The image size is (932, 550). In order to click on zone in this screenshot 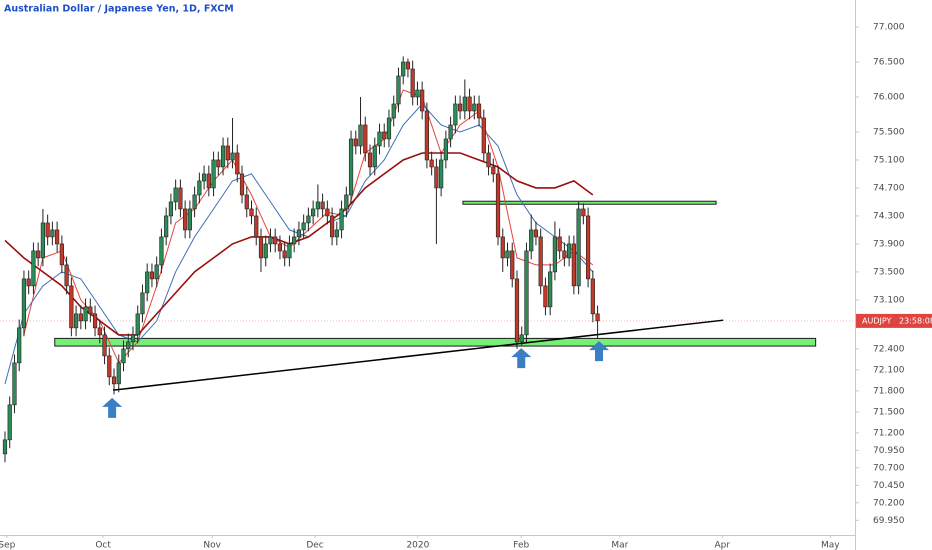, I will do `click(435, 342)`.